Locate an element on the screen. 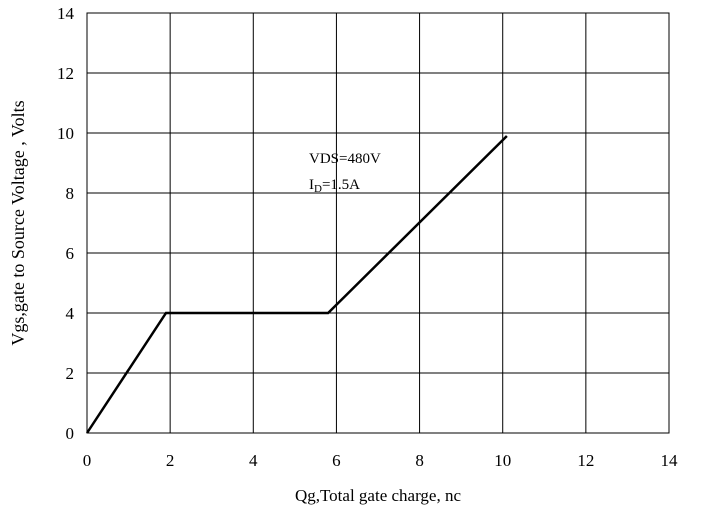 This screenshot has width=704, height=510. y-tick-label-5: 10 is located at coordinates (65, 133).